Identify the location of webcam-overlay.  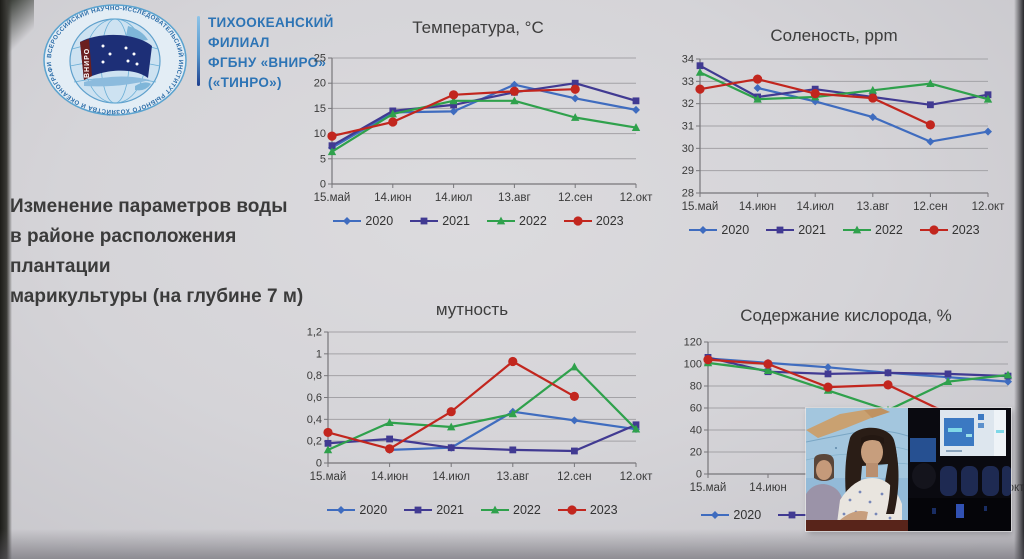
(908, 469).